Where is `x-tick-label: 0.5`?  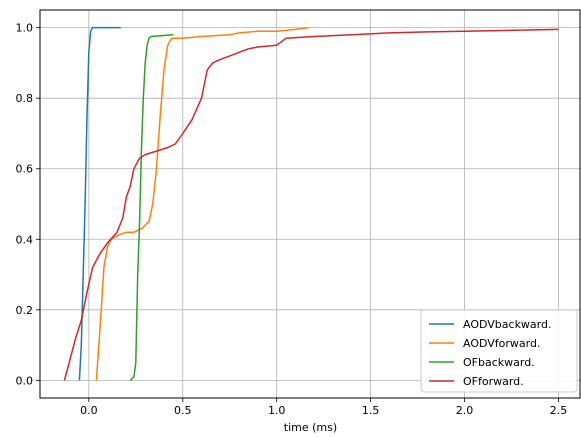
x-tick-label: 0.5 is located at coordinates (183, 410).